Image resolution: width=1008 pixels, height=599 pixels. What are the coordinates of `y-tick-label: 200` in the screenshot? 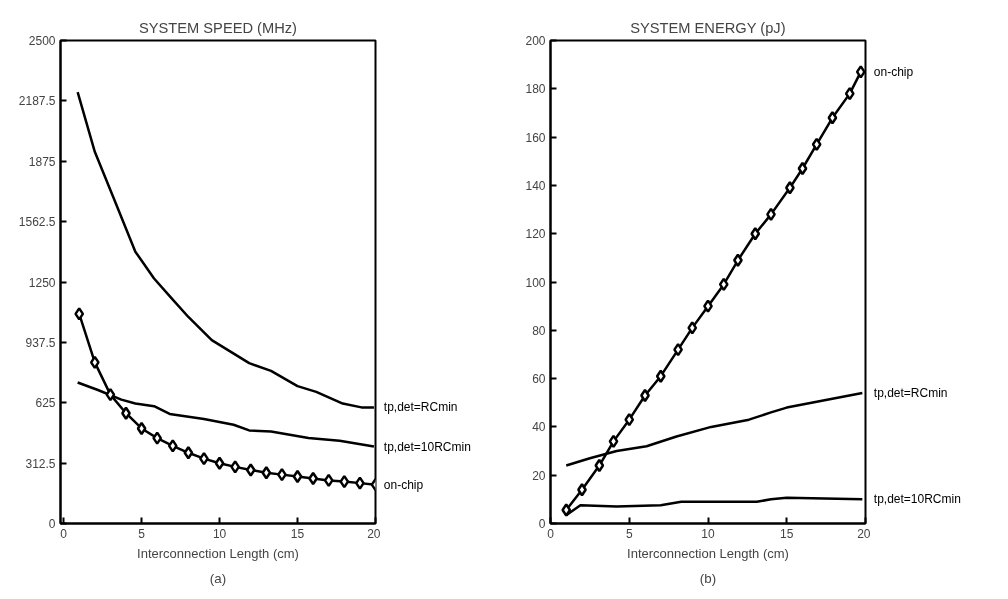 It's located at (535, 41).